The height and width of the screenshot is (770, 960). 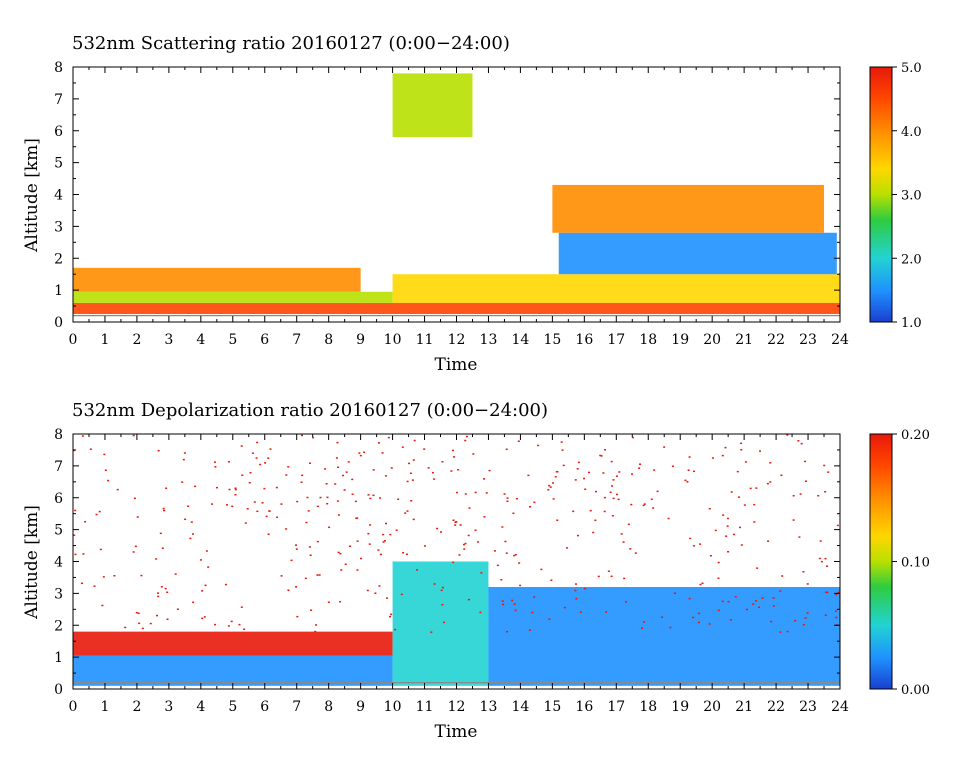 What do you see at coordinates (915, 690) in the screenshot?
I see `colorbar-tick-label: 0.00` at bounding box center [915, 690].